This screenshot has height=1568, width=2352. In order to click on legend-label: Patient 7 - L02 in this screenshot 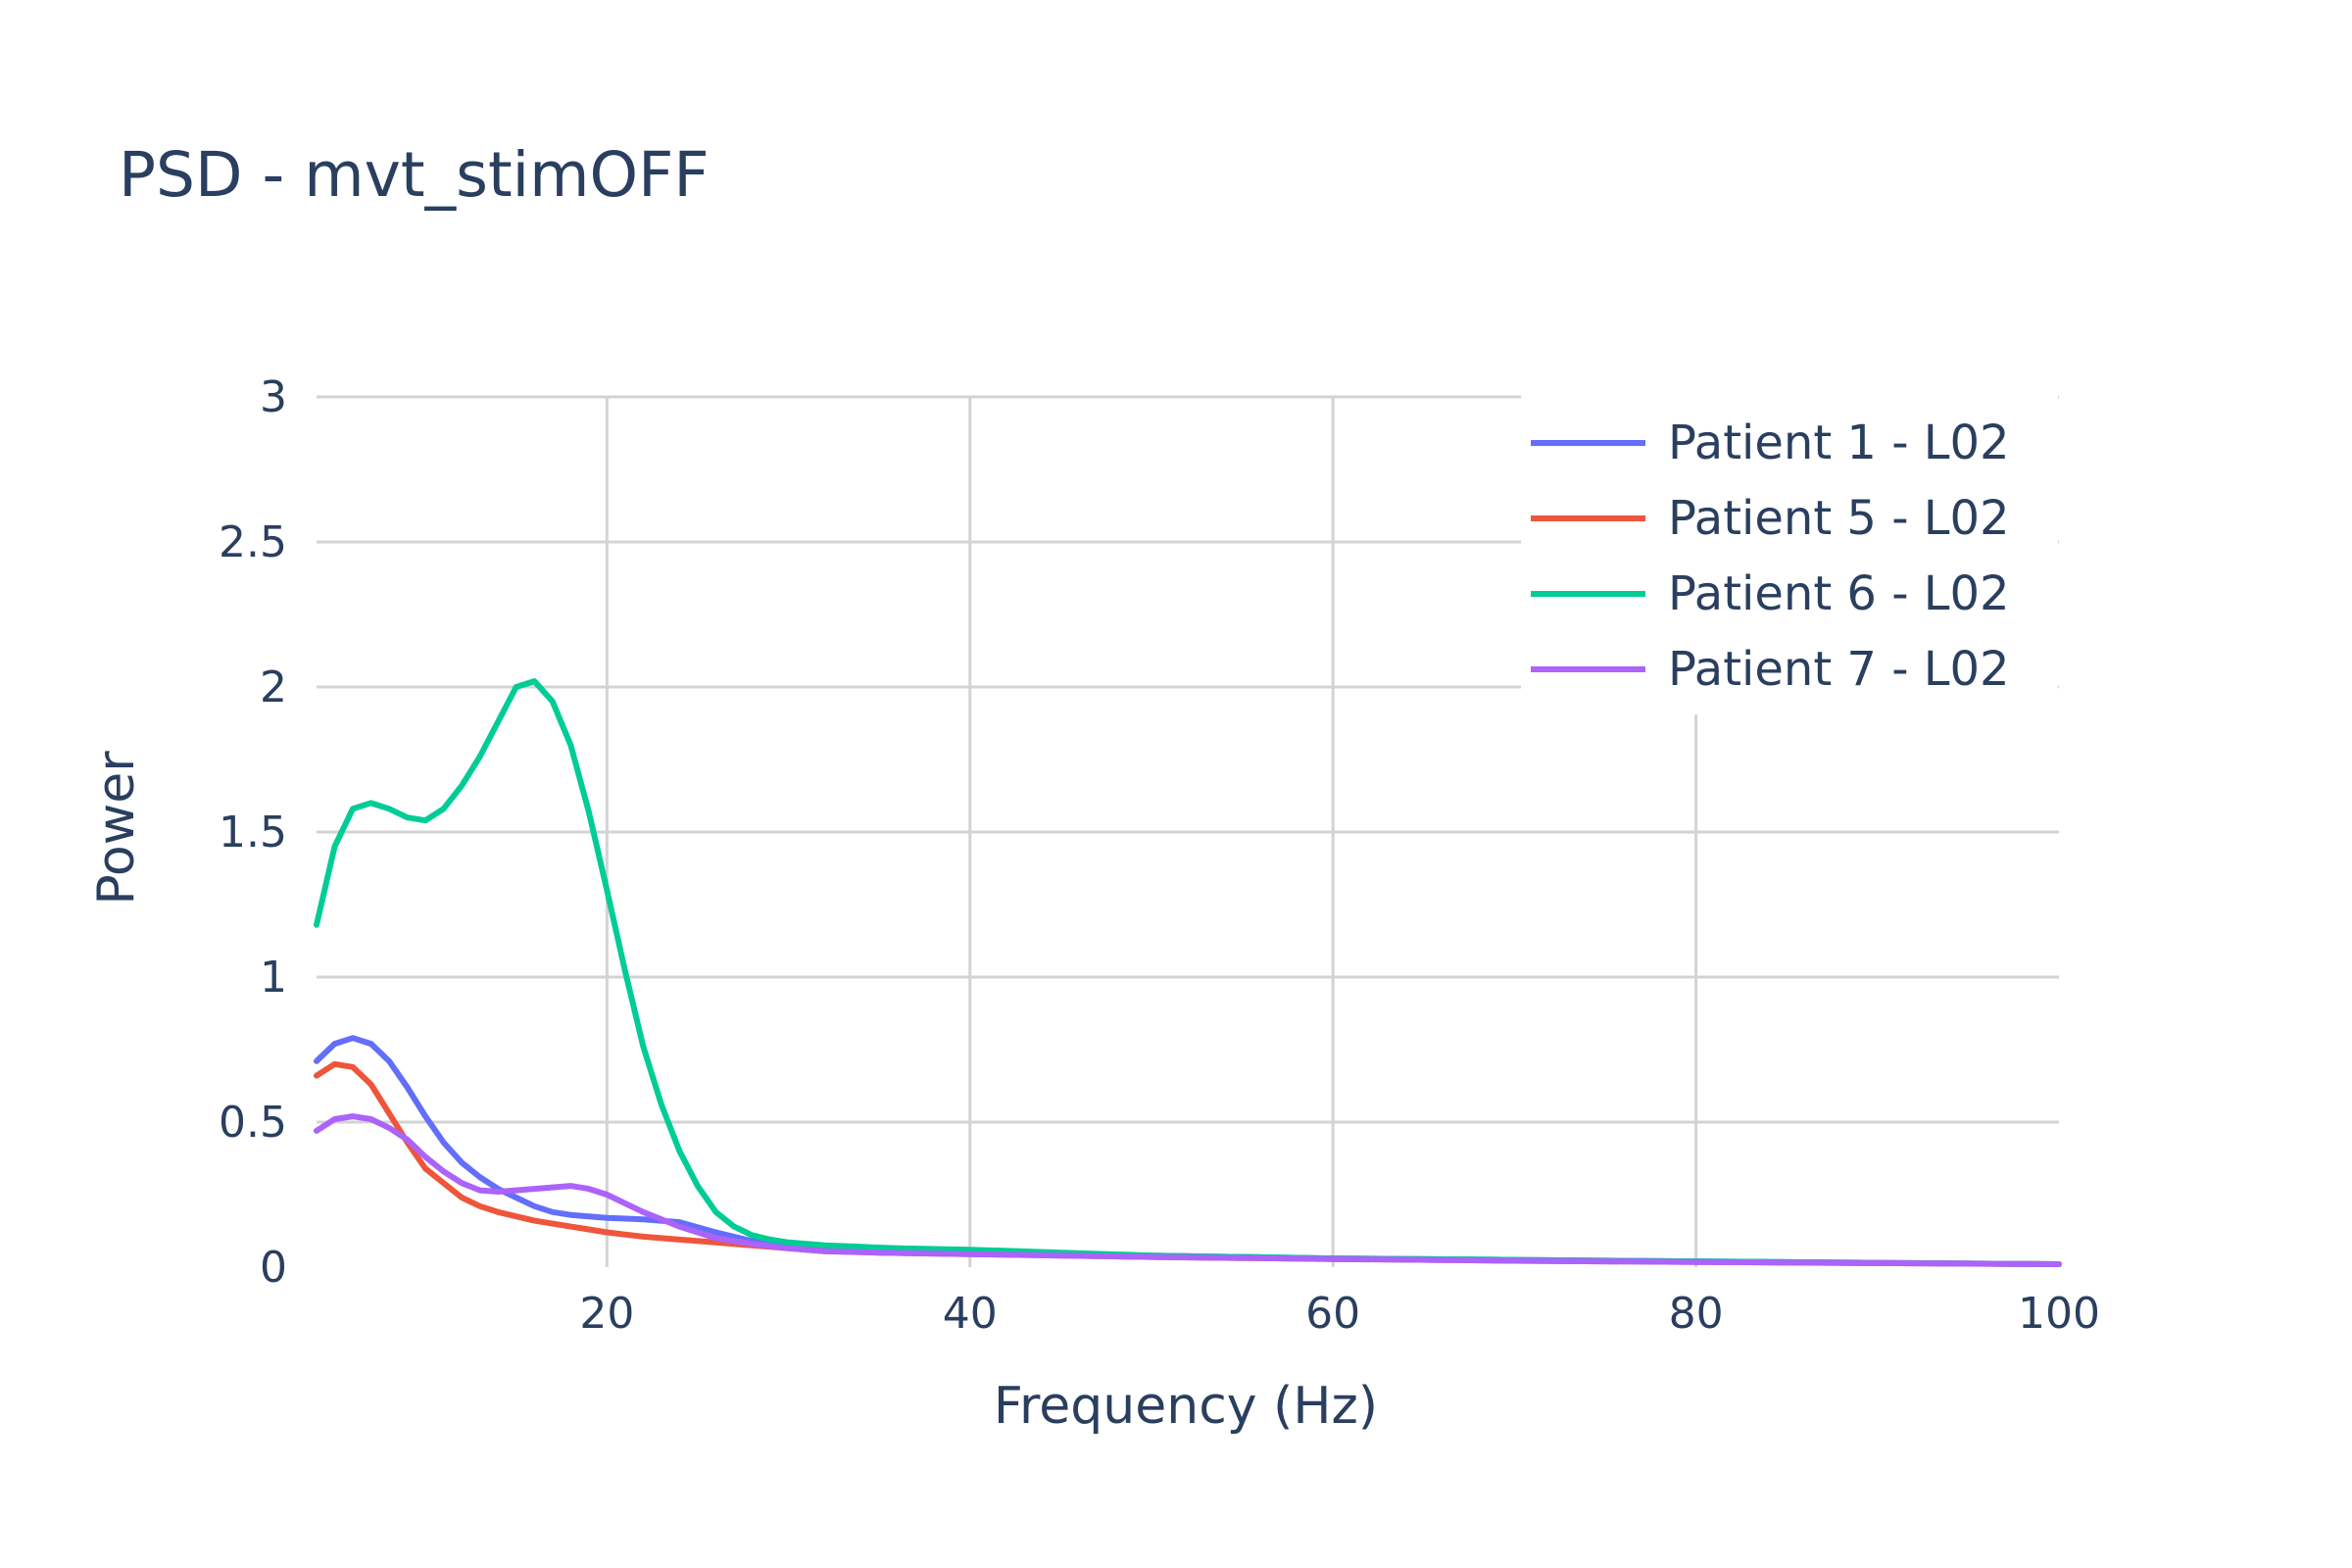, I will do `click(1839, 669)`.